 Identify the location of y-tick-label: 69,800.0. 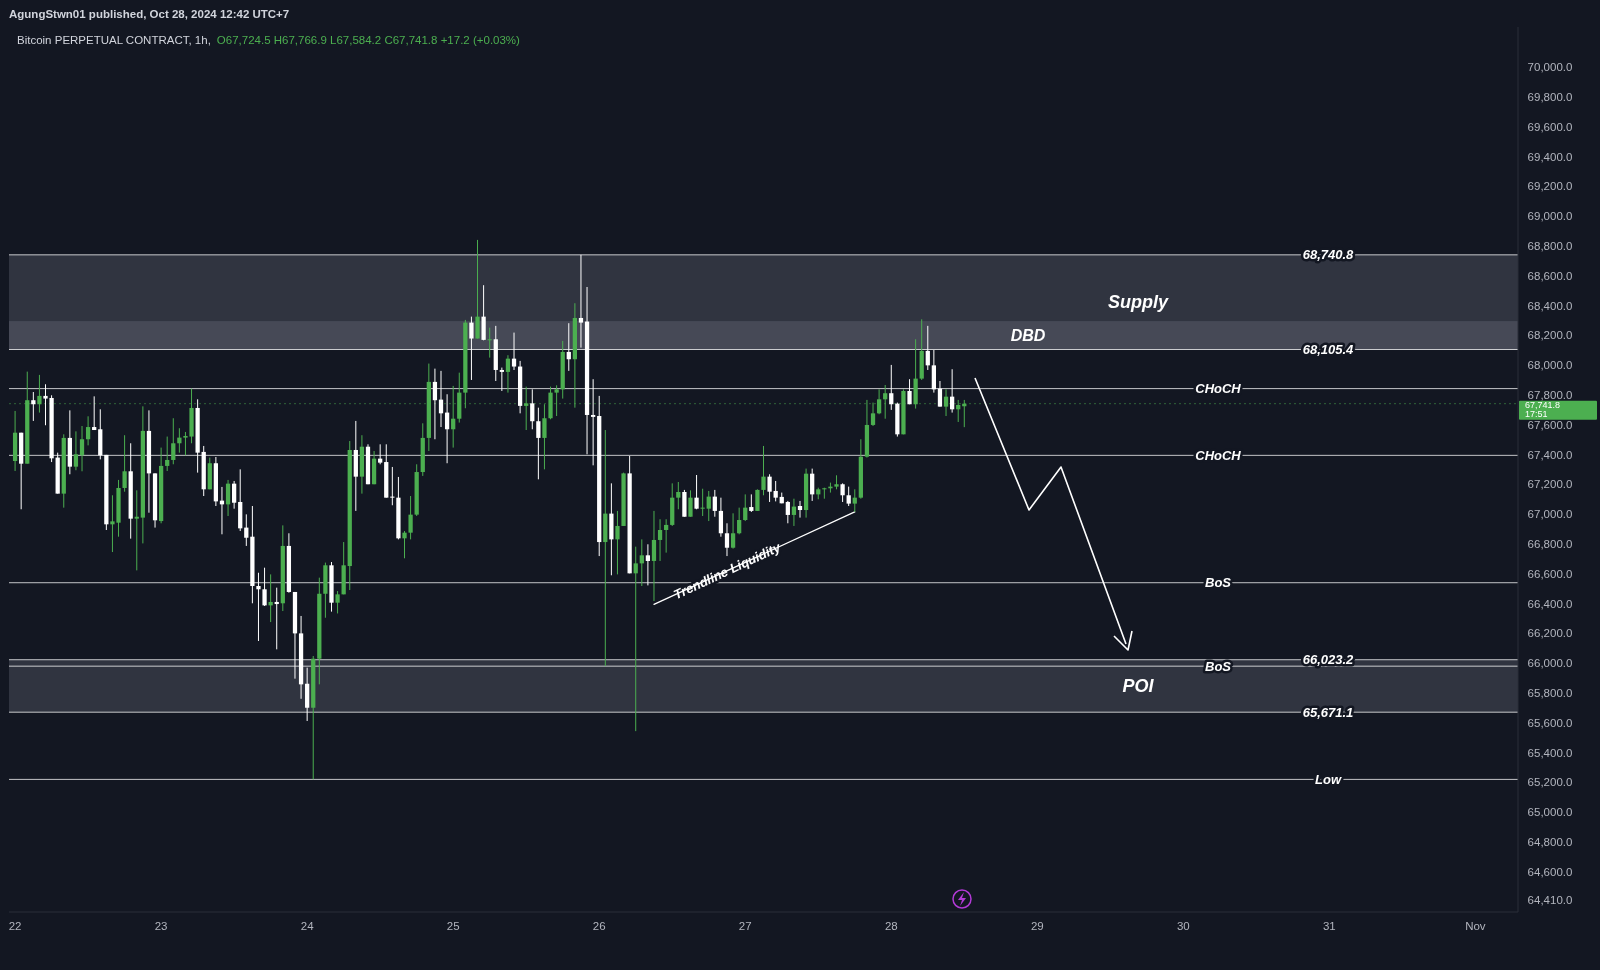
(1550, 97).